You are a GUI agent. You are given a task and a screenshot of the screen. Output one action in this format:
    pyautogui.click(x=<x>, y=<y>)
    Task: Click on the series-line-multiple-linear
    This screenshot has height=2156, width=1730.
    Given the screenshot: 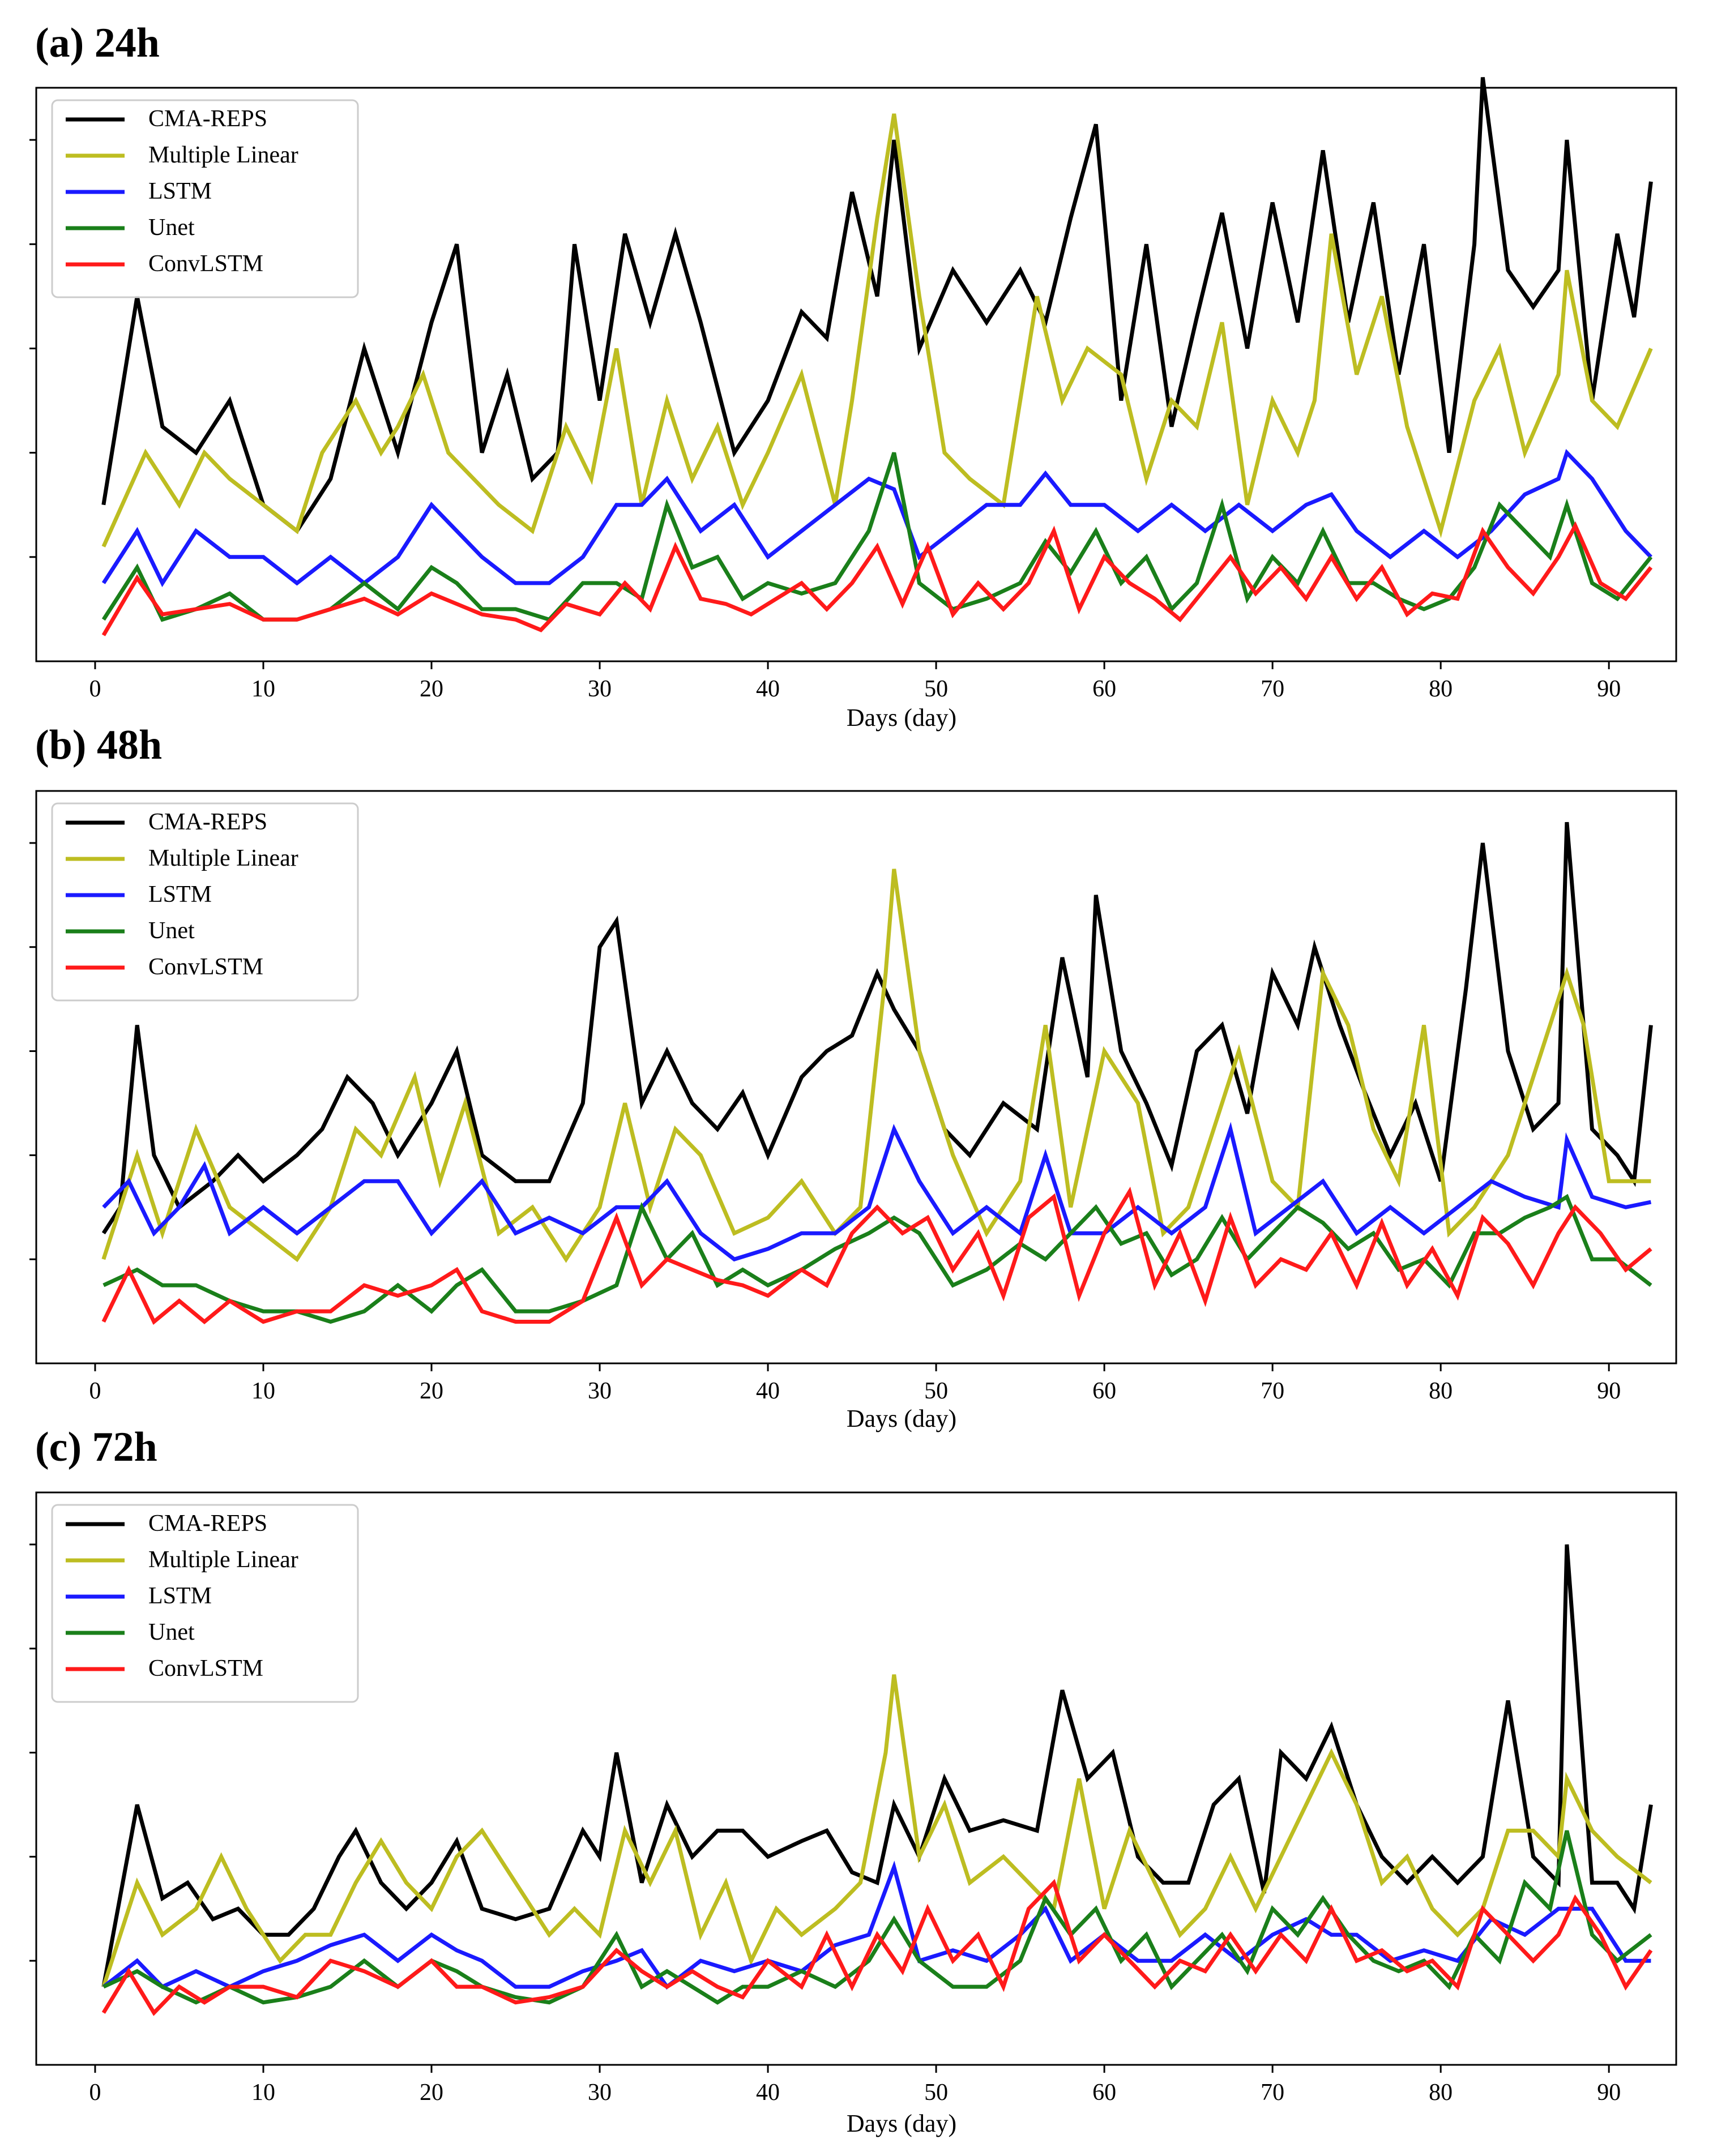 What is the action you would take?
    pyautogui.click(x=876, y=1831)
    